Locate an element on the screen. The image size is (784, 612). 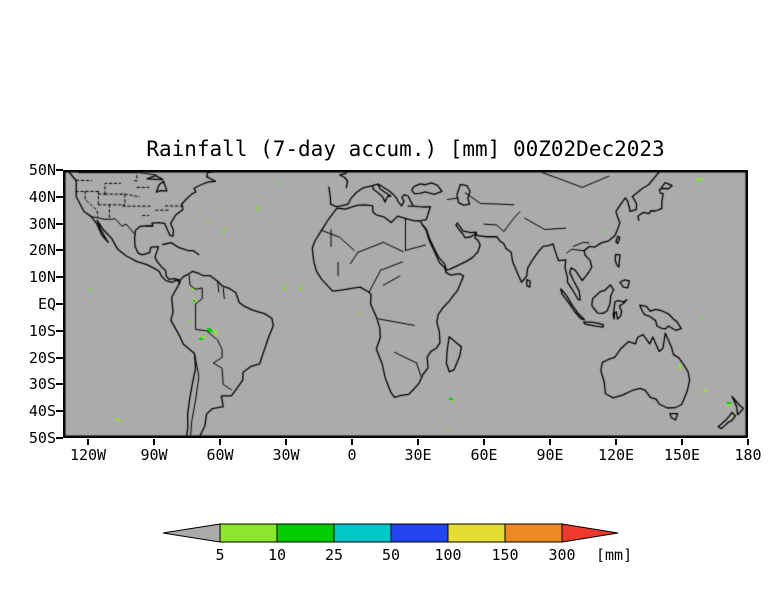
lon-tick-label: 180 is located at coordinates (748, 455).